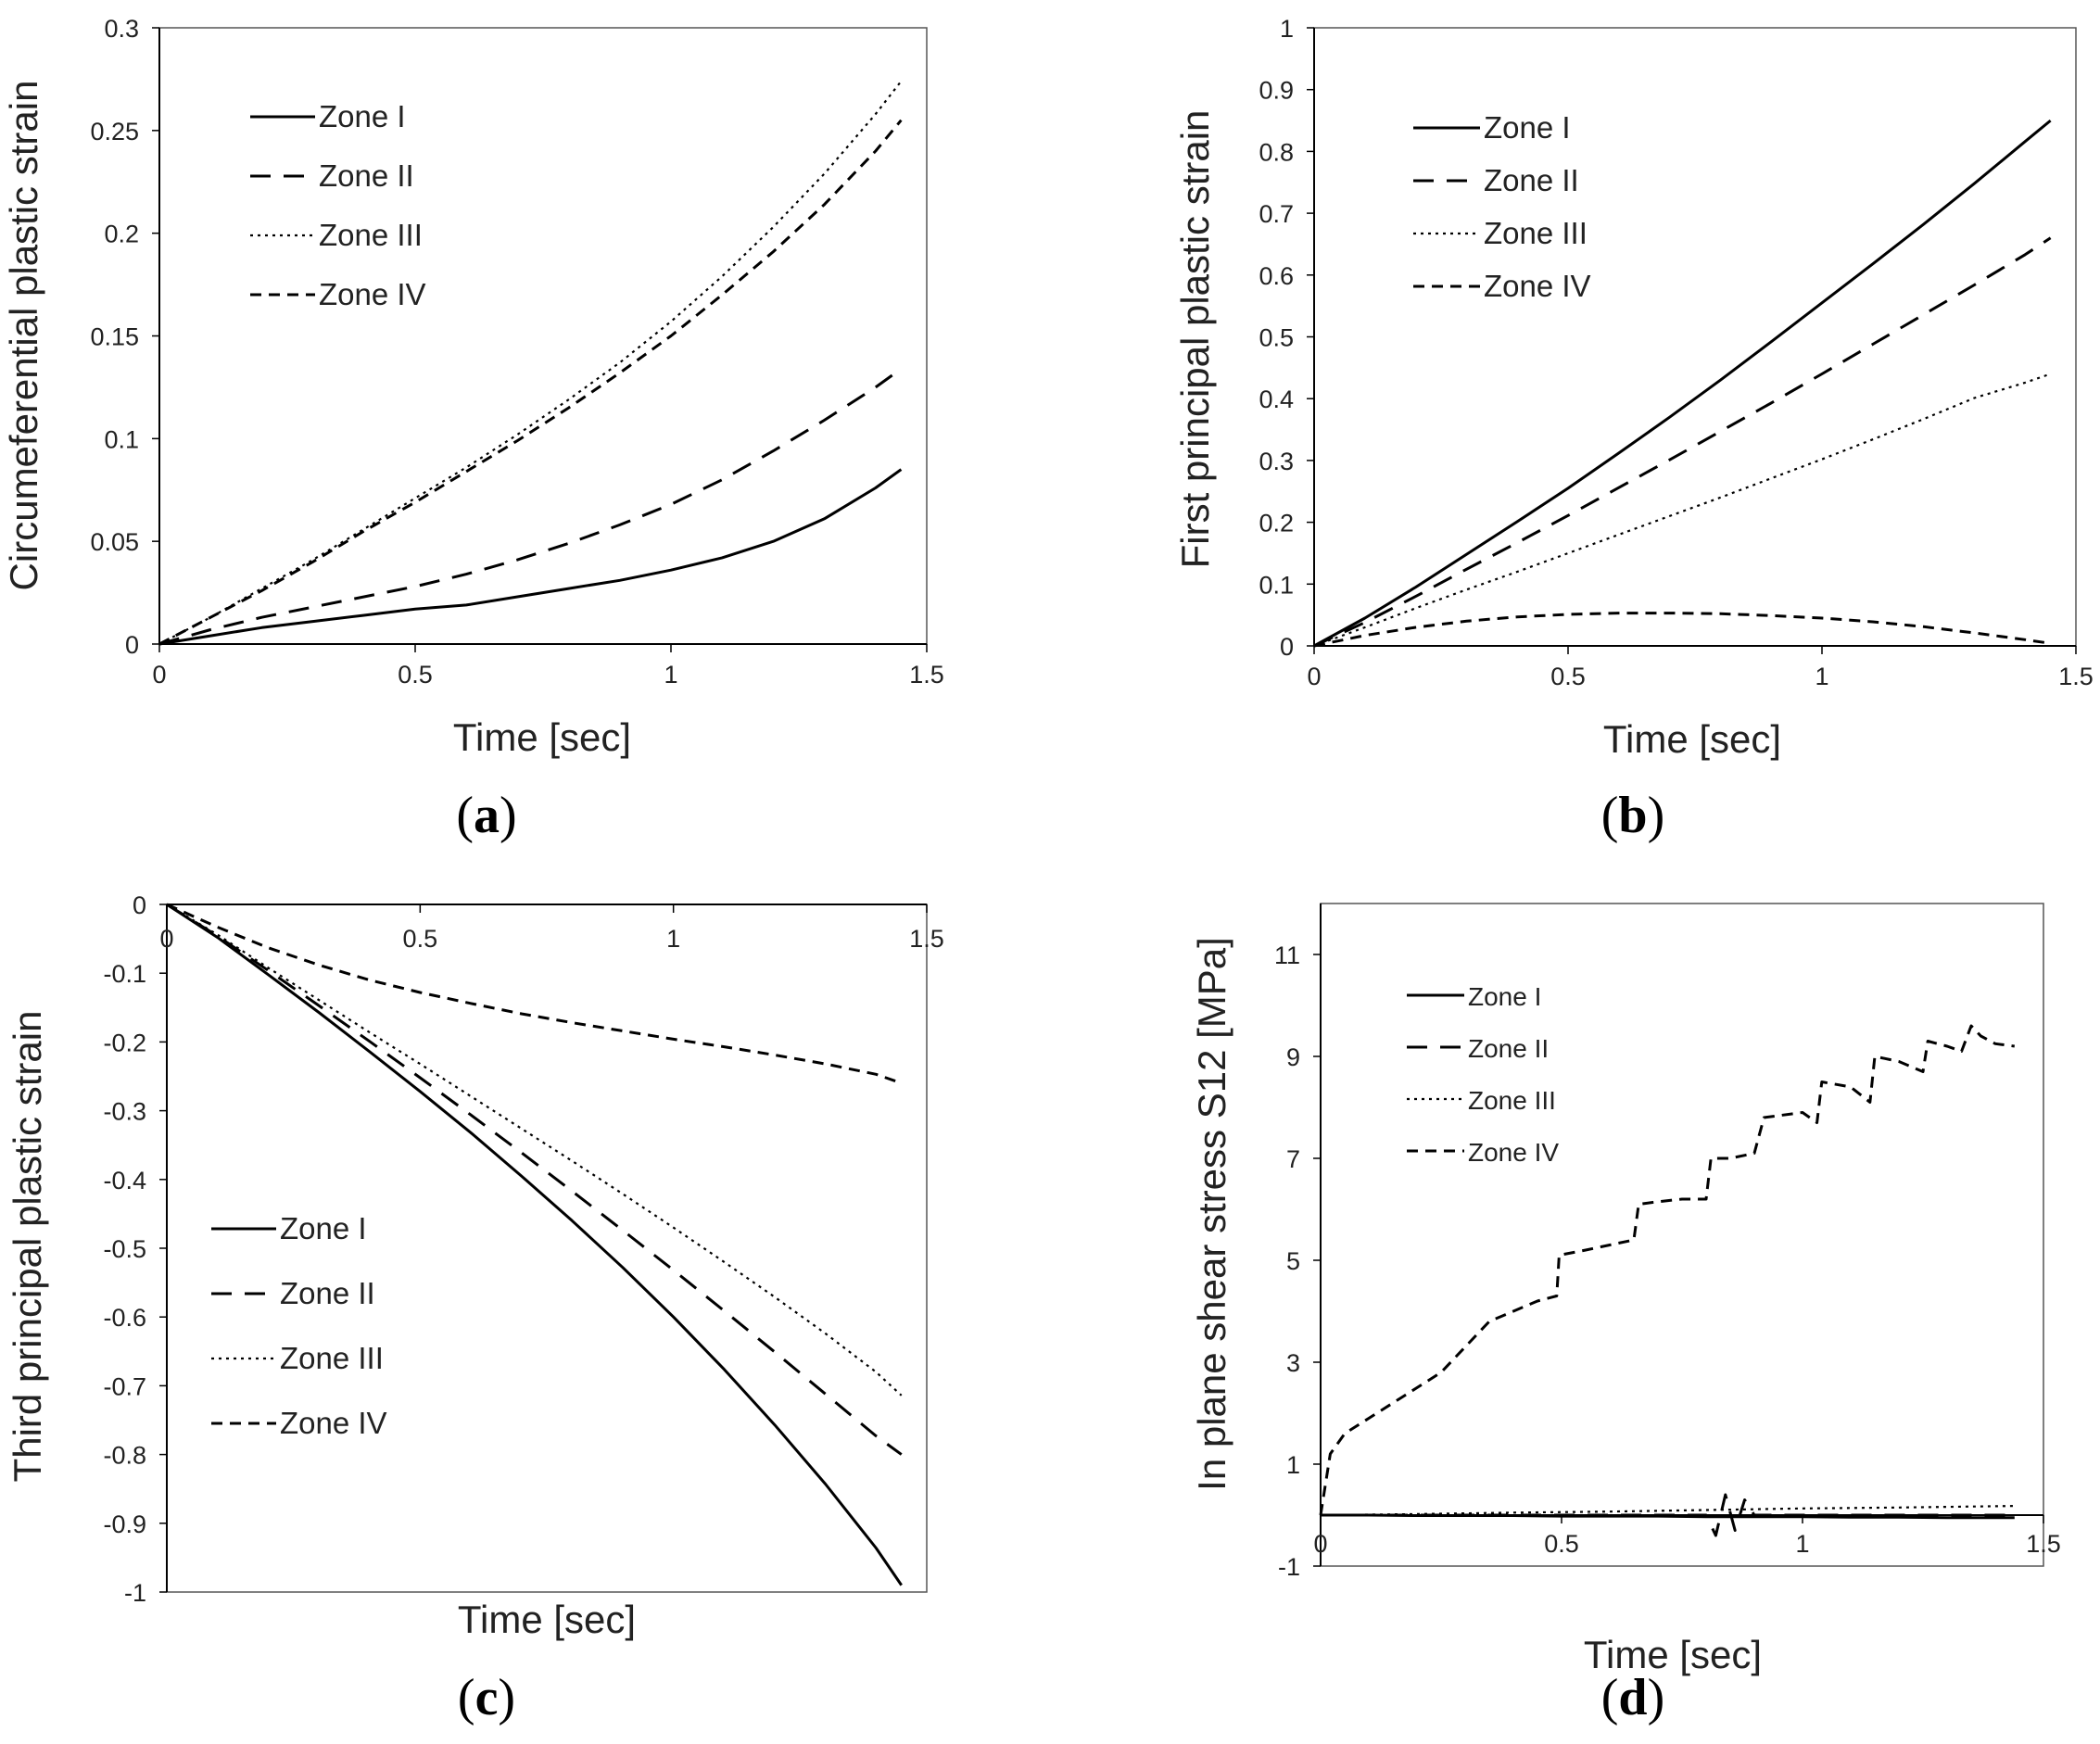 The width and height of the screenshot is (2100, 1744). What do you see at coordinates (124, 974) in the screenshot?
I see `y-tick-label: -0.1` at bounding box center [124, 974].